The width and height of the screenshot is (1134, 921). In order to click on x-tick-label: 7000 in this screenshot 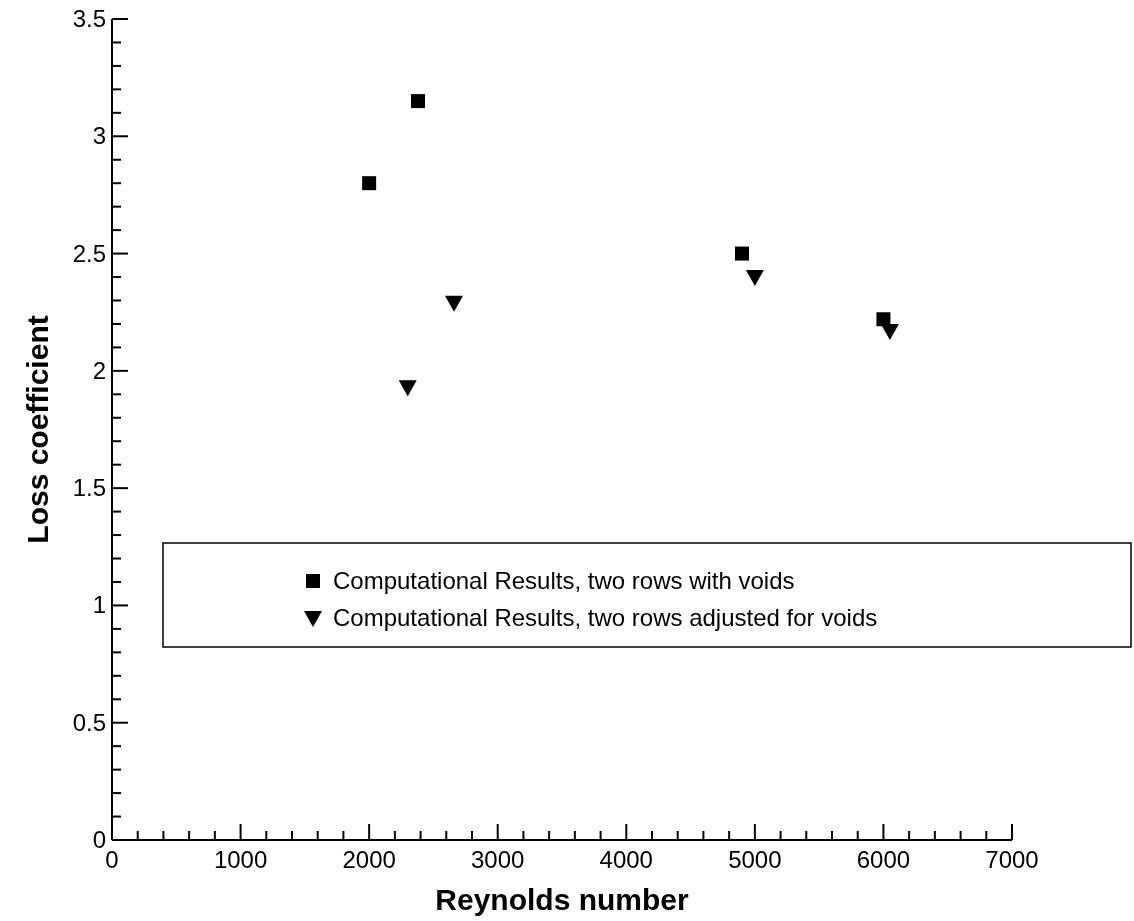, I will do `click(1012, 859)`.